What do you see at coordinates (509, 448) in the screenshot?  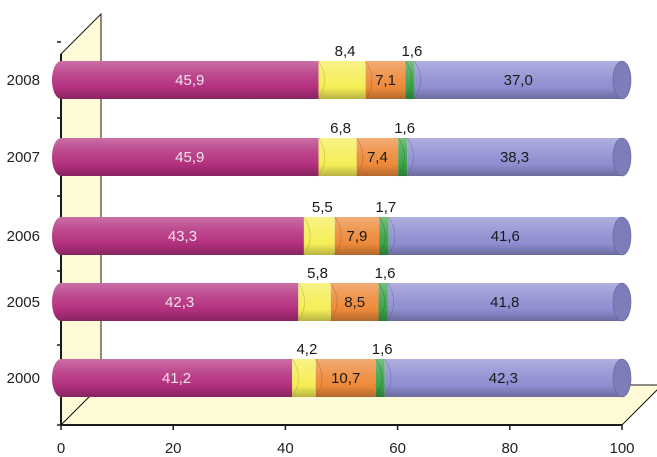 I see `x-tick-label: 80` at bounding box center [509, 448].